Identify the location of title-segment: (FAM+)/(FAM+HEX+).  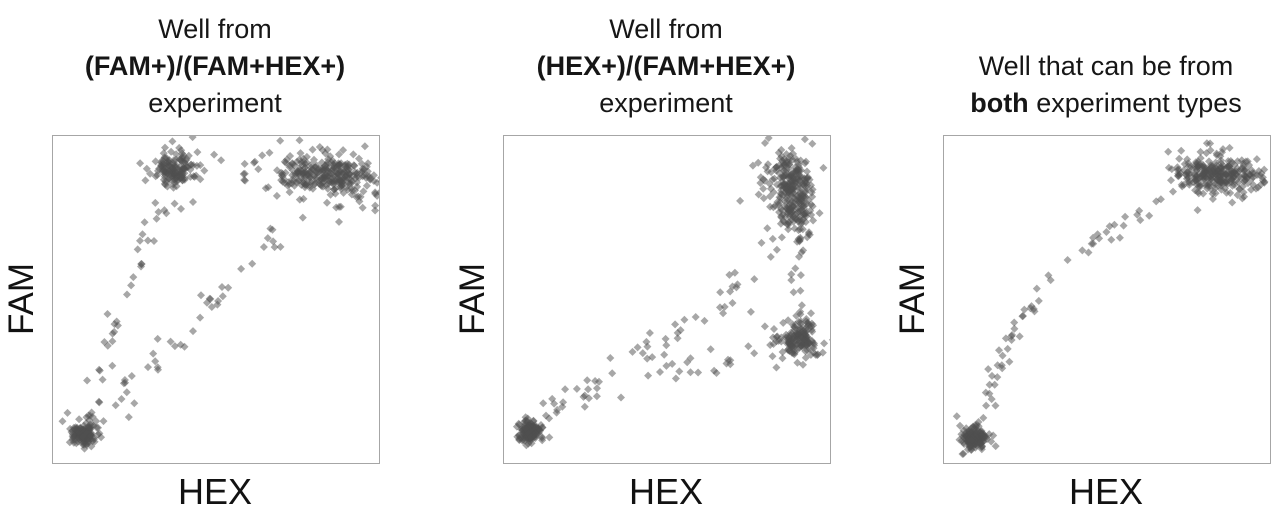
(215, 66).